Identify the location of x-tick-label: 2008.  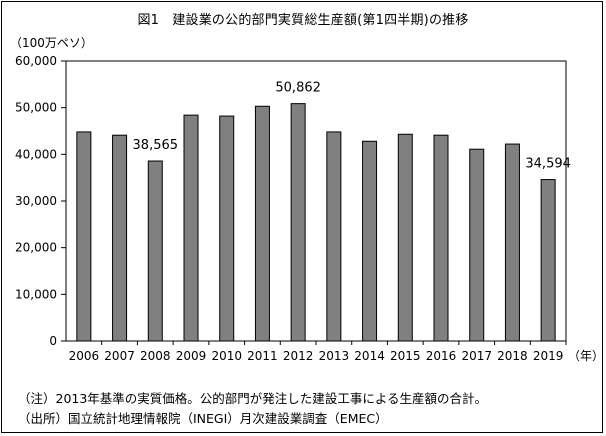
(155, 356).